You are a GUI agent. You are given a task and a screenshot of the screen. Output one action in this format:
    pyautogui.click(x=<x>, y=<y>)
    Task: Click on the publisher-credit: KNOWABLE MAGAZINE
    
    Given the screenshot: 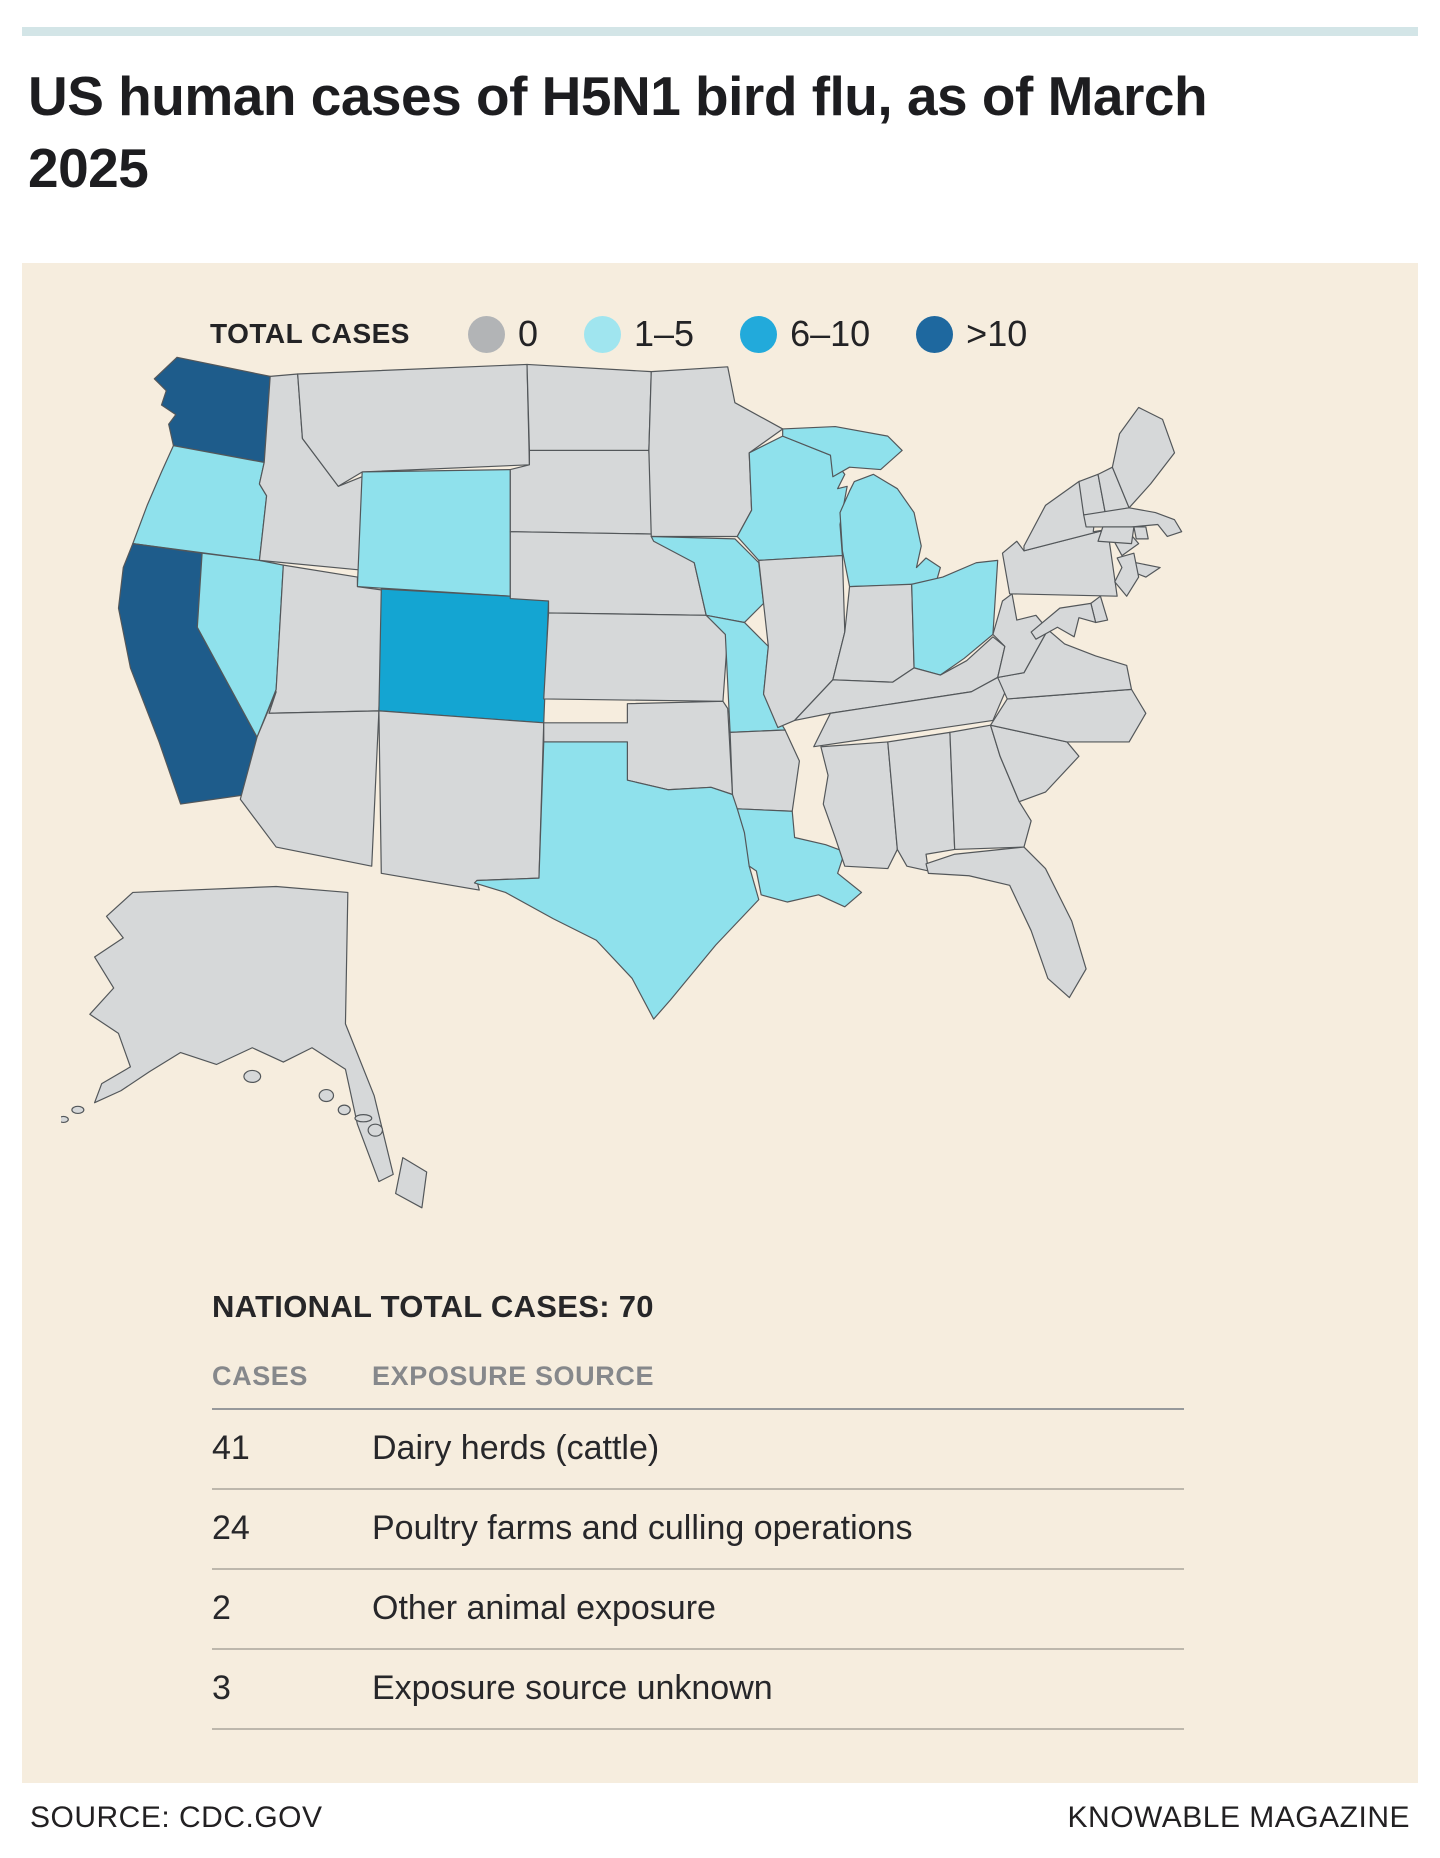 What is the action you would take?
    pyautogui.click(x=1238, y=1817)
    